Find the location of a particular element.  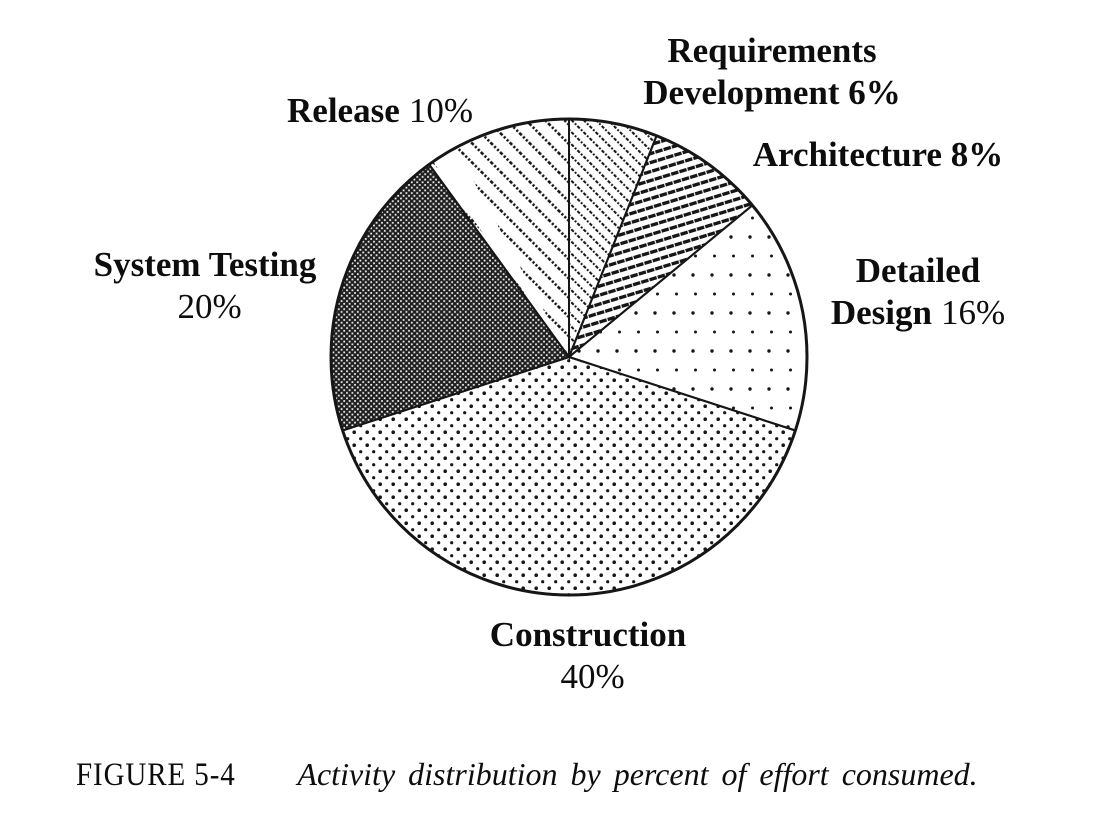

label-line: Requirements is located at coordinates (772, 51).